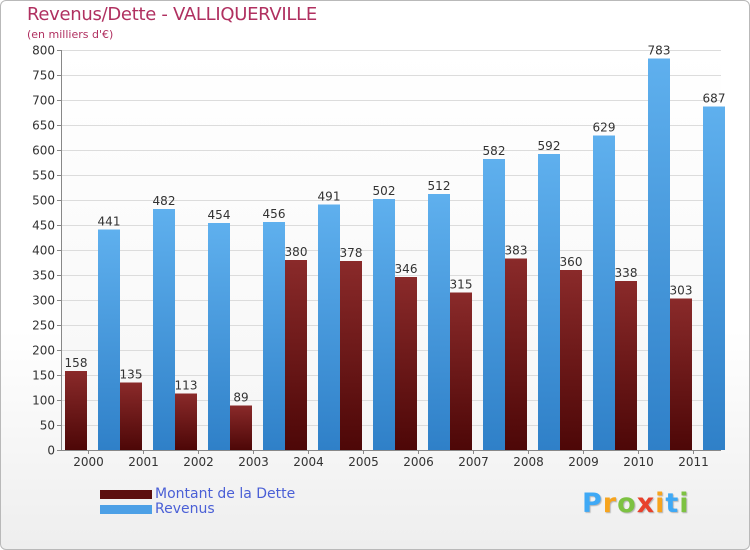 The height and width of the screenshot is (550, 750). I want to click on x-tick-label: 2006, so click(418, 462).